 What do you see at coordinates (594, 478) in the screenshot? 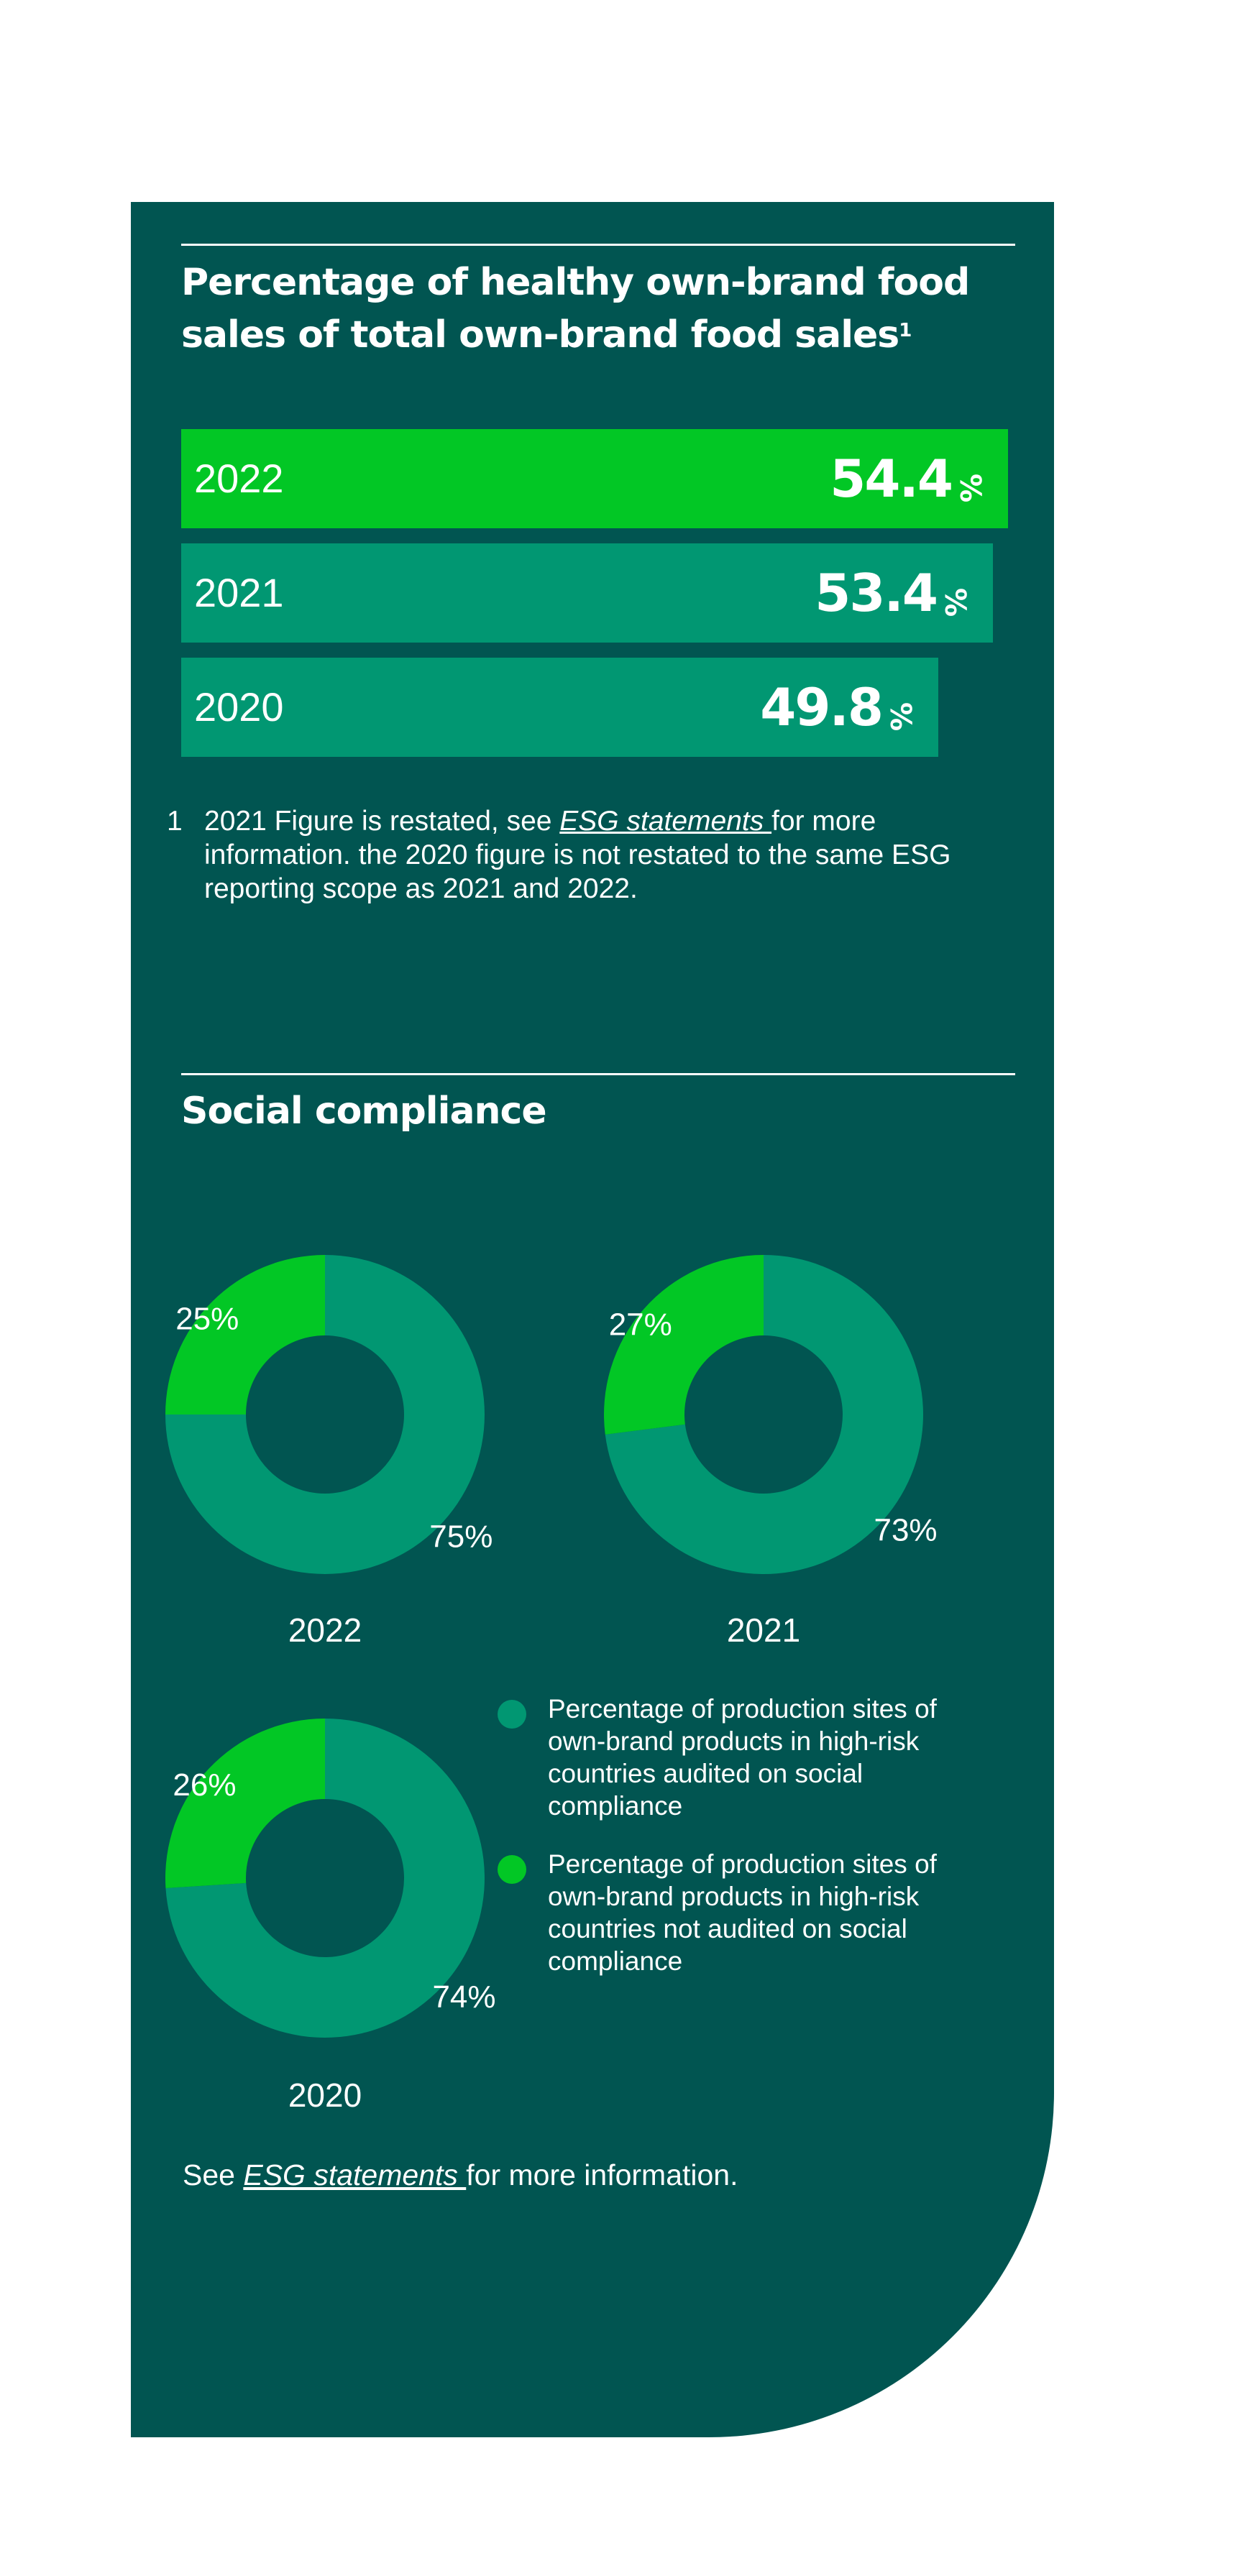
I see `bar-2022: 2022 54.4%` at bounding box center [594, 478].